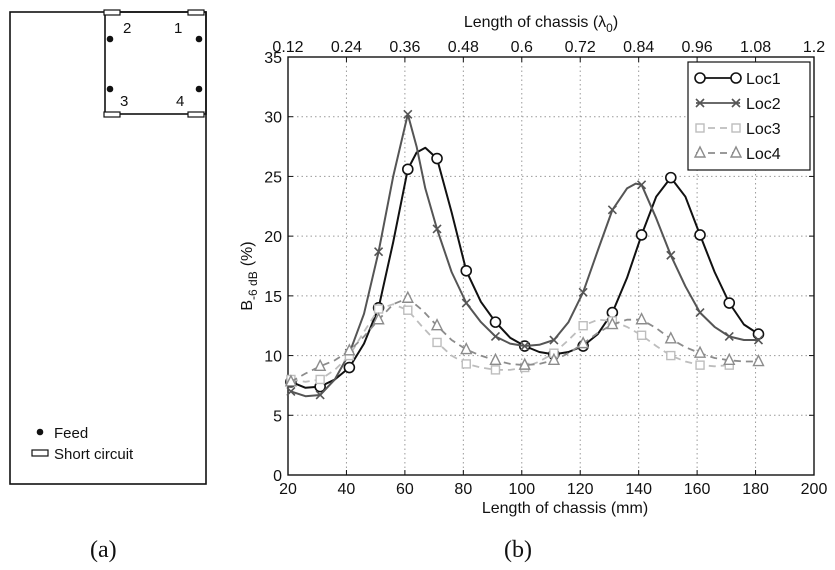 The width and height of the screenshot is (835, 570). I want to click on y-tick-label: 20, so click(273, 237).